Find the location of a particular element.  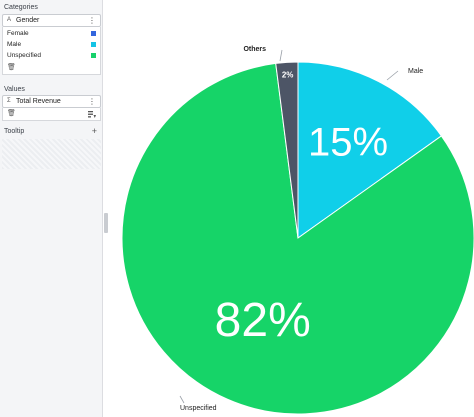

data-label-others: 2% is located at coordinates (288, 75).